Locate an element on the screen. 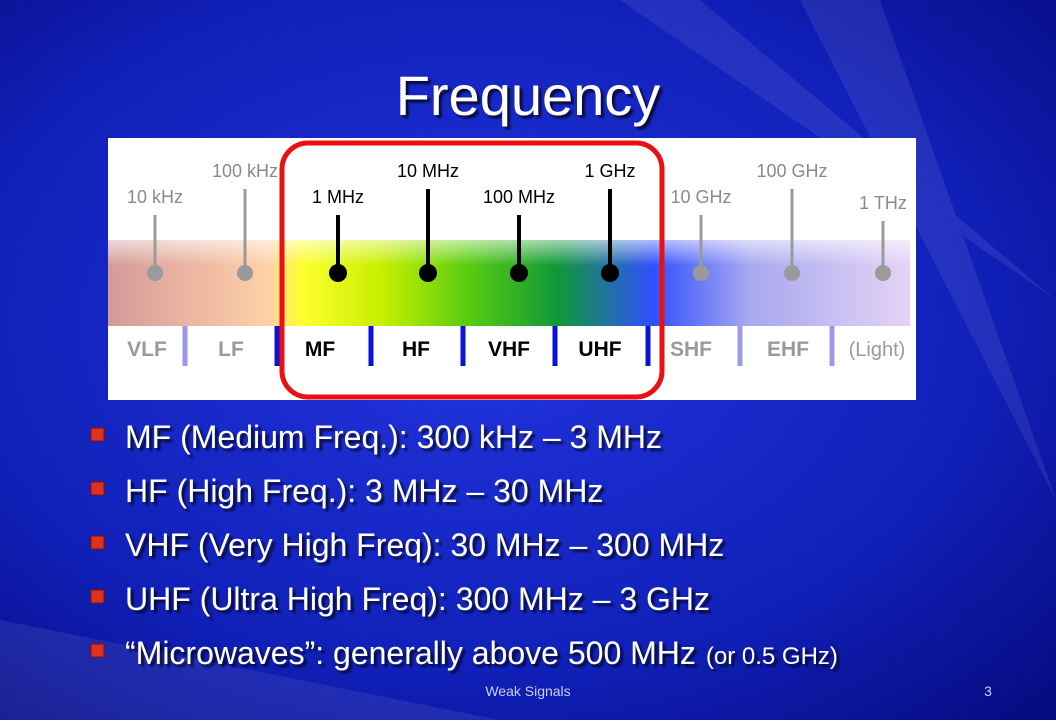  frequency-label: 1 MHz is located at coordinates (338, 197).